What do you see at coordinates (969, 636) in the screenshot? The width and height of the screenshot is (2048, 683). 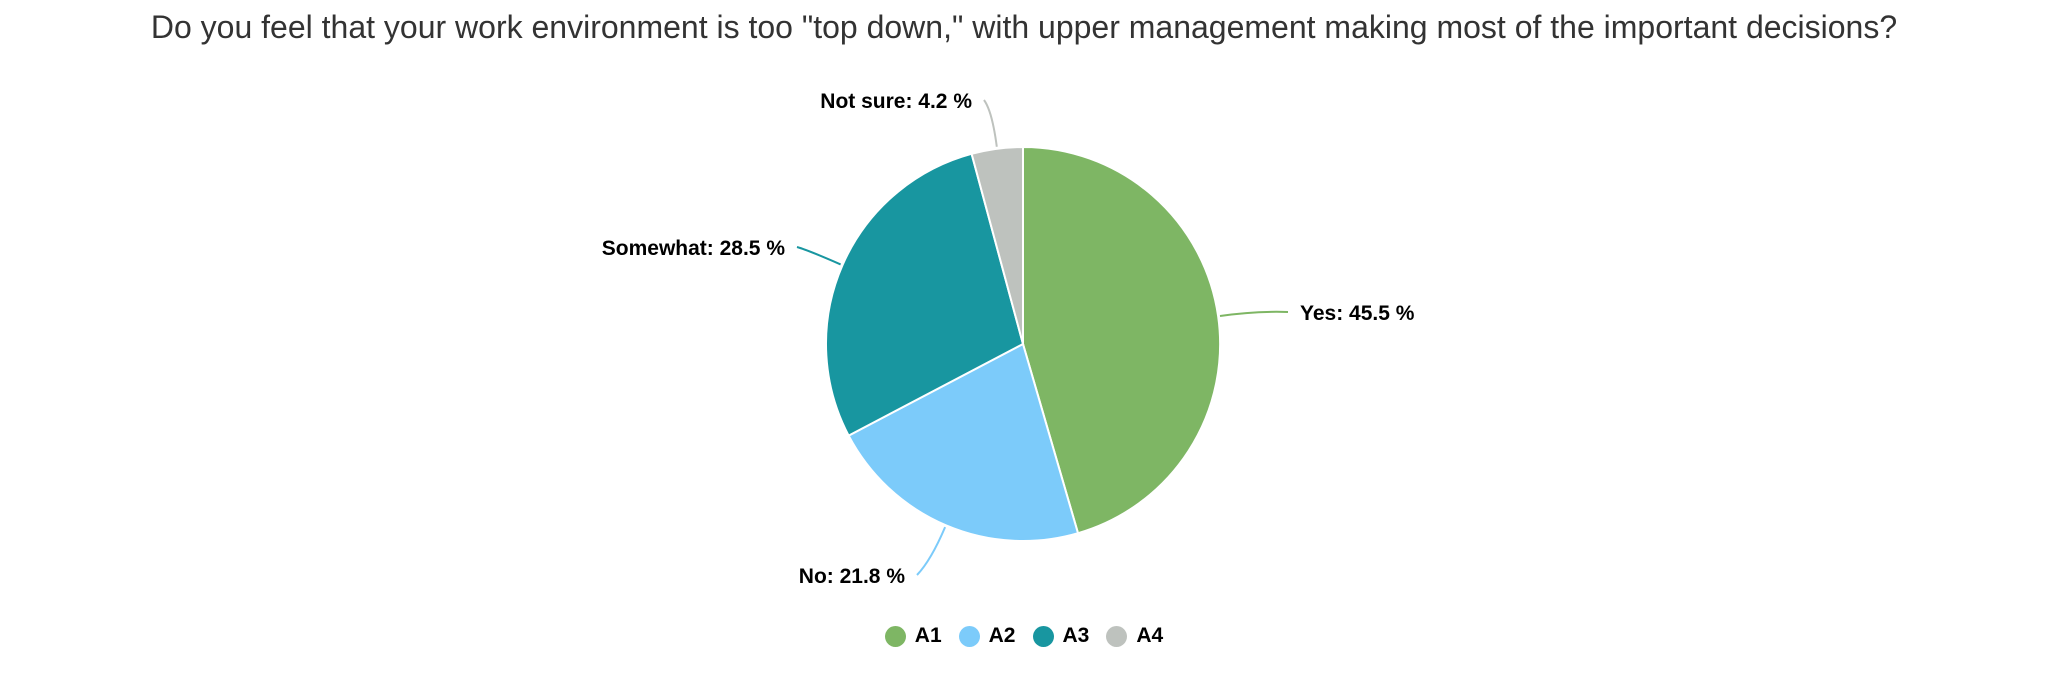 I see `legend-marker-a2-icon` at bounding box center [969, 636].